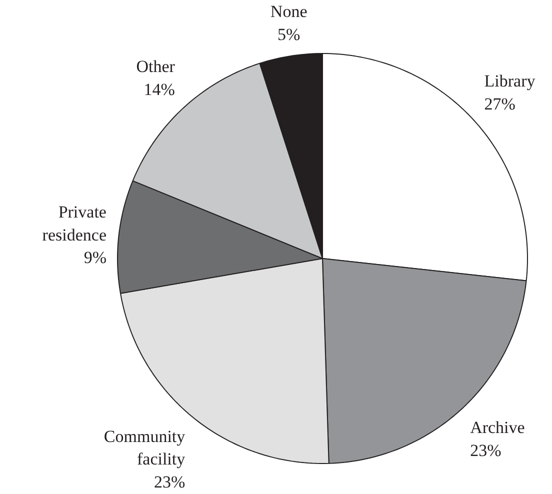 The height and width of the screenshot is (494, 552). I want to click on slice-label: Private residence, so click(74, 223).